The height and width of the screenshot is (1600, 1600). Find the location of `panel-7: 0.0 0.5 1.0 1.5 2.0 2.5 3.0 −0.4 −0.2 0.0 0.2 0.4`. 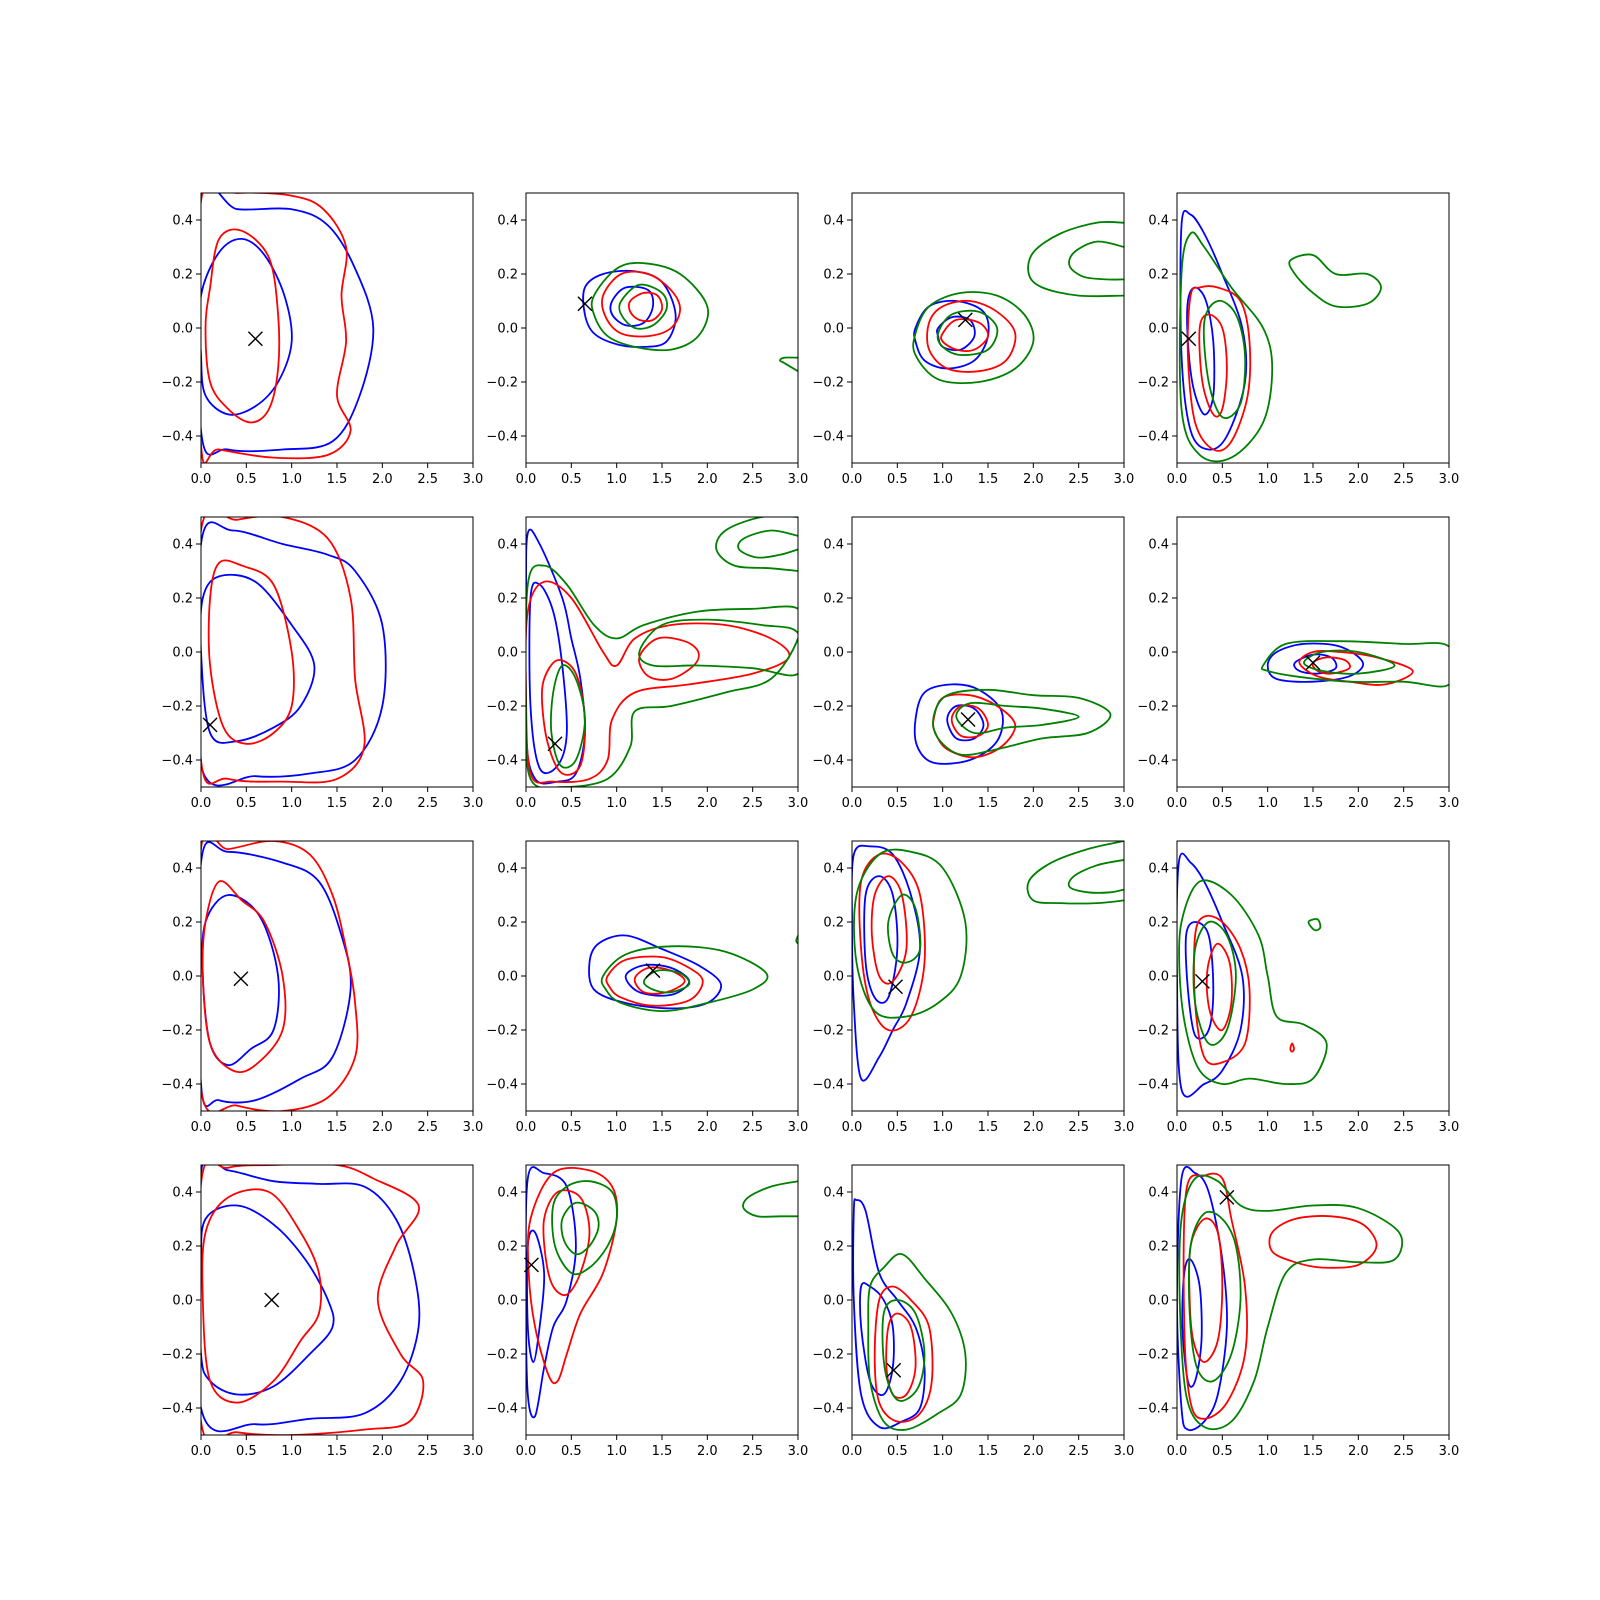

panel-7: 0.0 0.5 1.0 1.5 2.0 2.5 3.0 −0.4 −0.2 0.0 0.2 0.4 is located at coordinates (973, 663).